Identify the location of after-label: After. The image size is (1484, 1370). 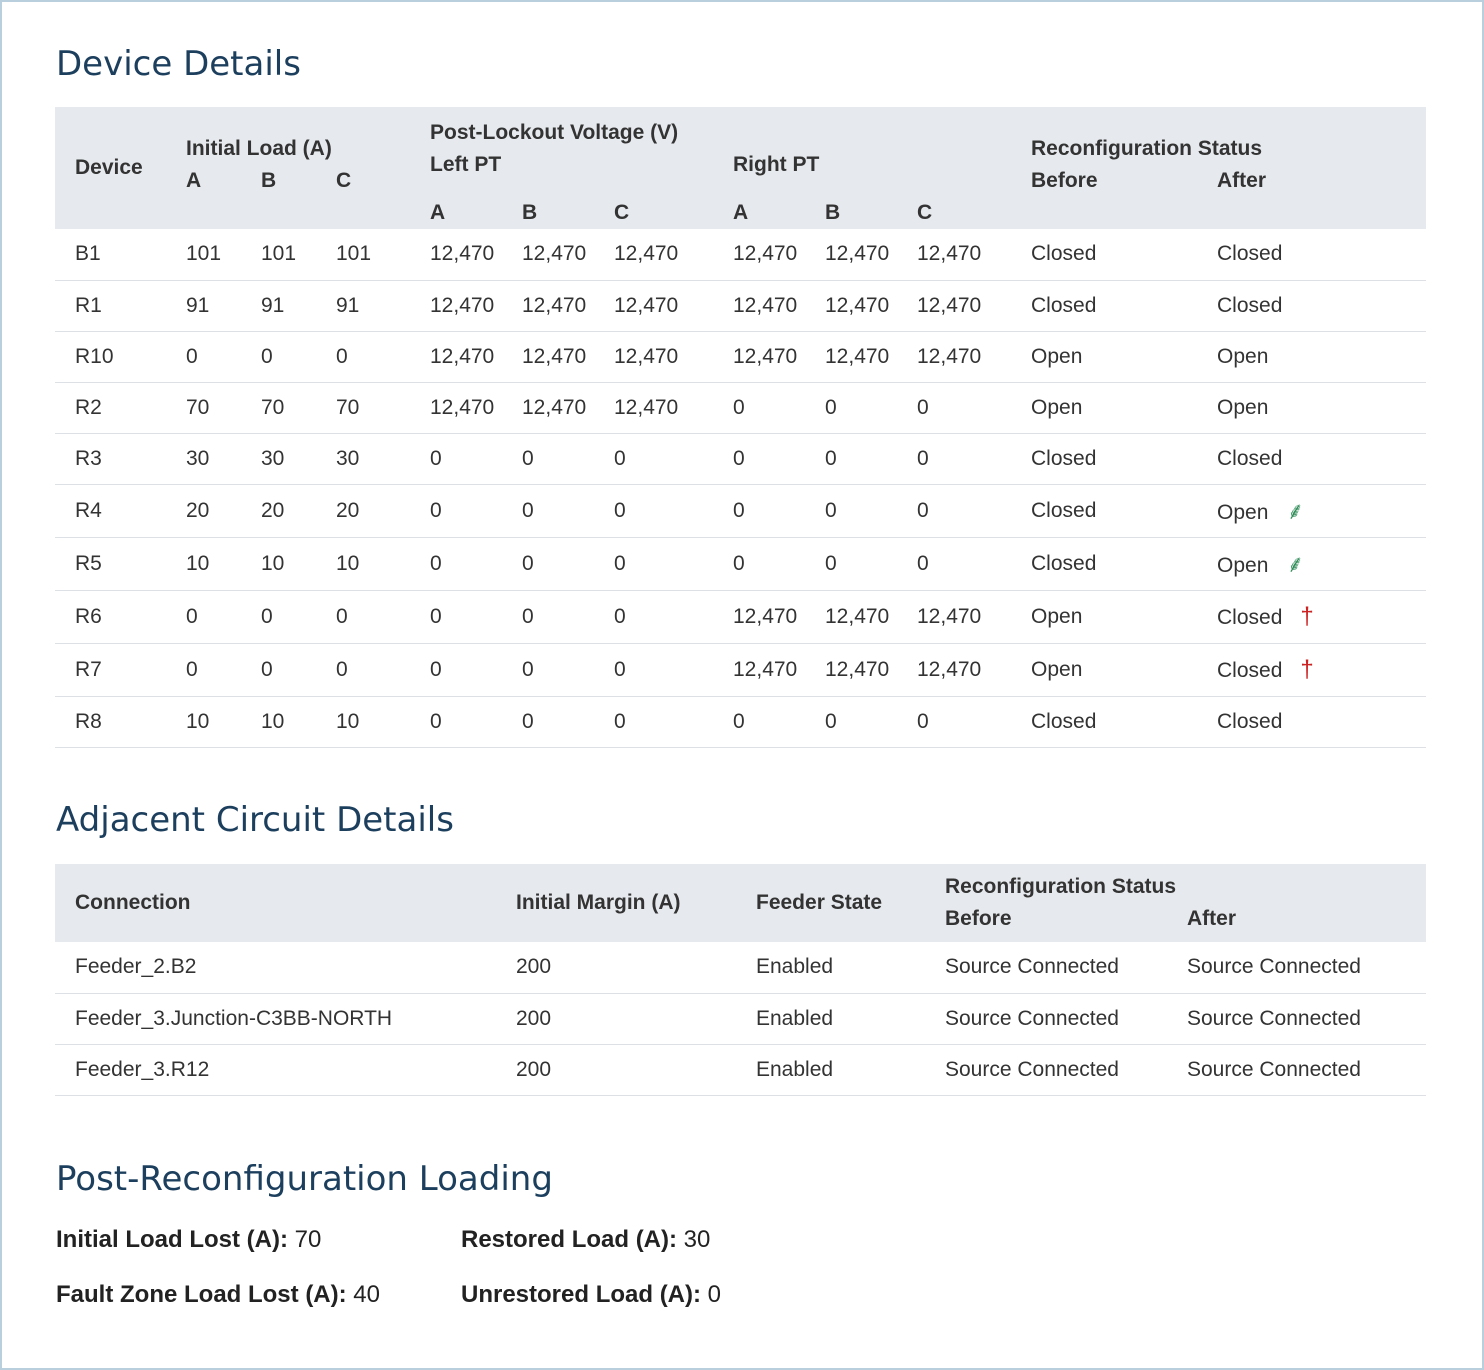
(1242, 180).